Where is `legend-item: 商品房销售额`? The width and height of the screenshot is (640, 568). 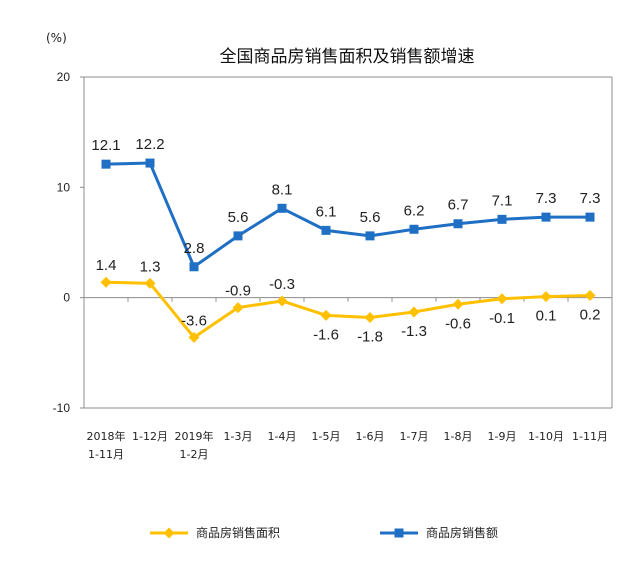 legend-item: 商品房销售额 is located at coordinates (439, 532).